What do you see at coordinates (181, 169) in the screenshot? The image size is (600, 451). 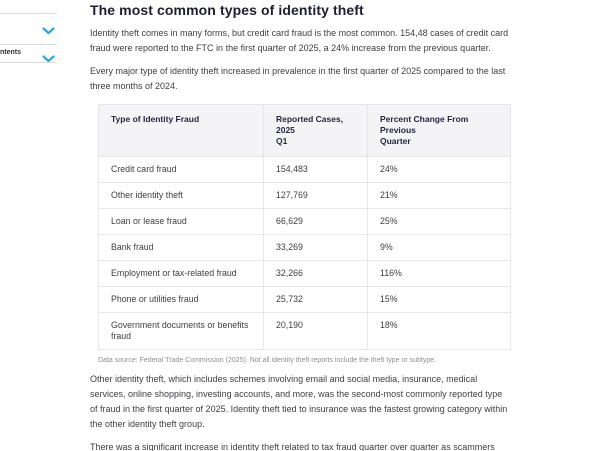 I see `cell-fraud-type: Credit card fraud` at bounding box center [181, 169].